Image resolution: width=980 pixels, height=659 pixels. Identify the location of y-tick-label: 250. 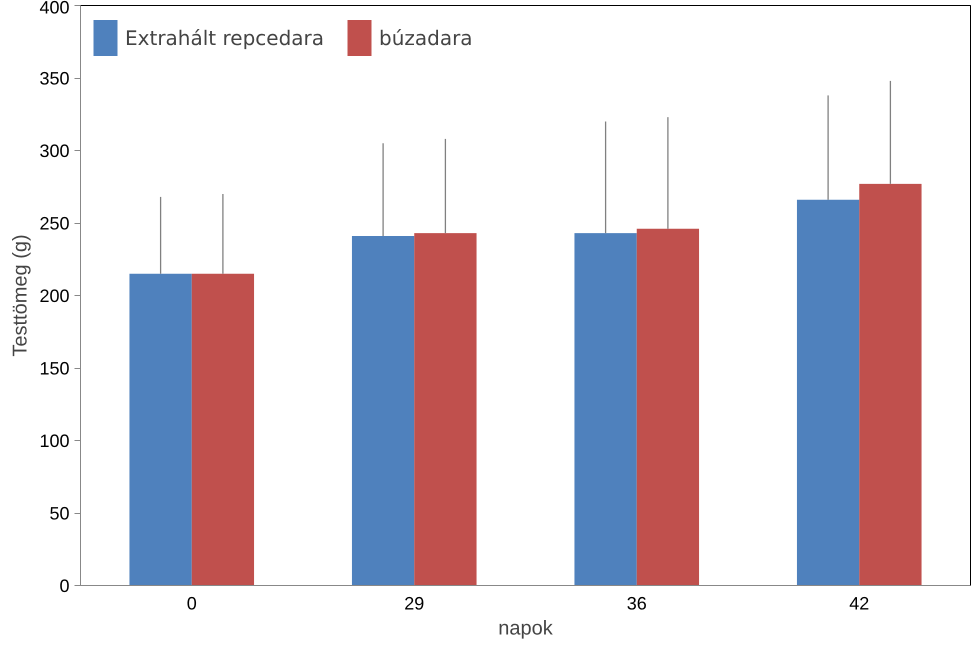
(54, 224).